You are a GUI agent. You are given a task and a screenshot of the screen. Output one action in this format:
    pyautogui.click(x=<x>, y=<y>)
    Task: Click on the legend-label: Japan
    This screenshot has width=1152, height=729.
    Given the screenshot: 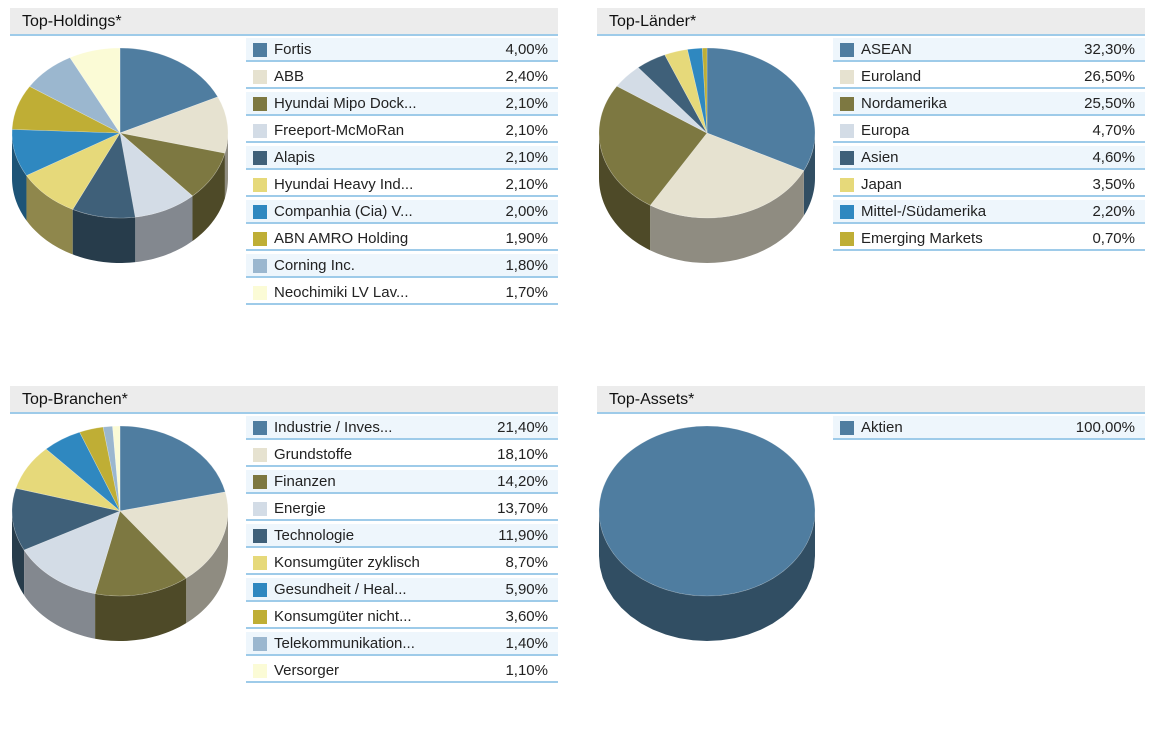 What is the action you would take?
    pyautogui.click(x=881, y=184)
    